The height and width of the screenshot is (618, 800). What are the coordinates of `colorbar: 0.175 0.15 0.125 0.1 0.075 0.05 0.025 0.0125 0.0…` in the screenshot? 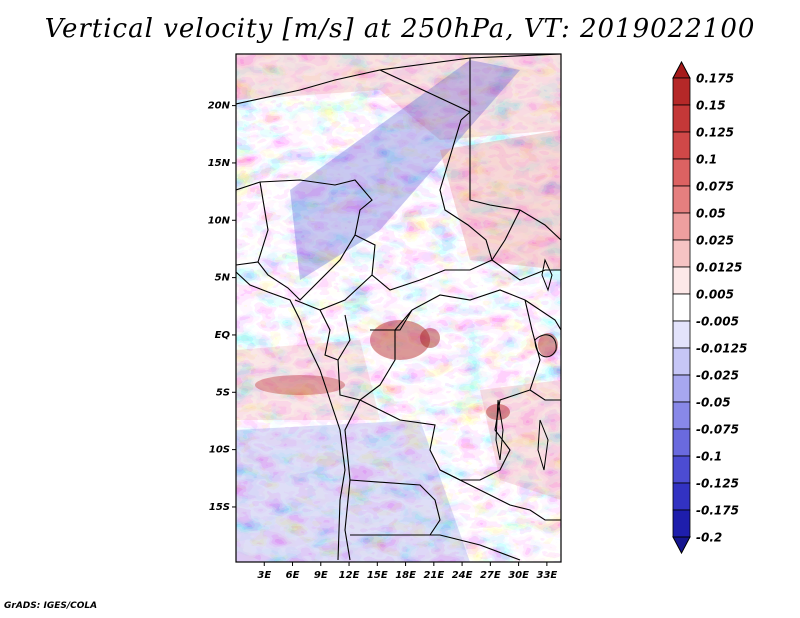 It's located at (709, 307).